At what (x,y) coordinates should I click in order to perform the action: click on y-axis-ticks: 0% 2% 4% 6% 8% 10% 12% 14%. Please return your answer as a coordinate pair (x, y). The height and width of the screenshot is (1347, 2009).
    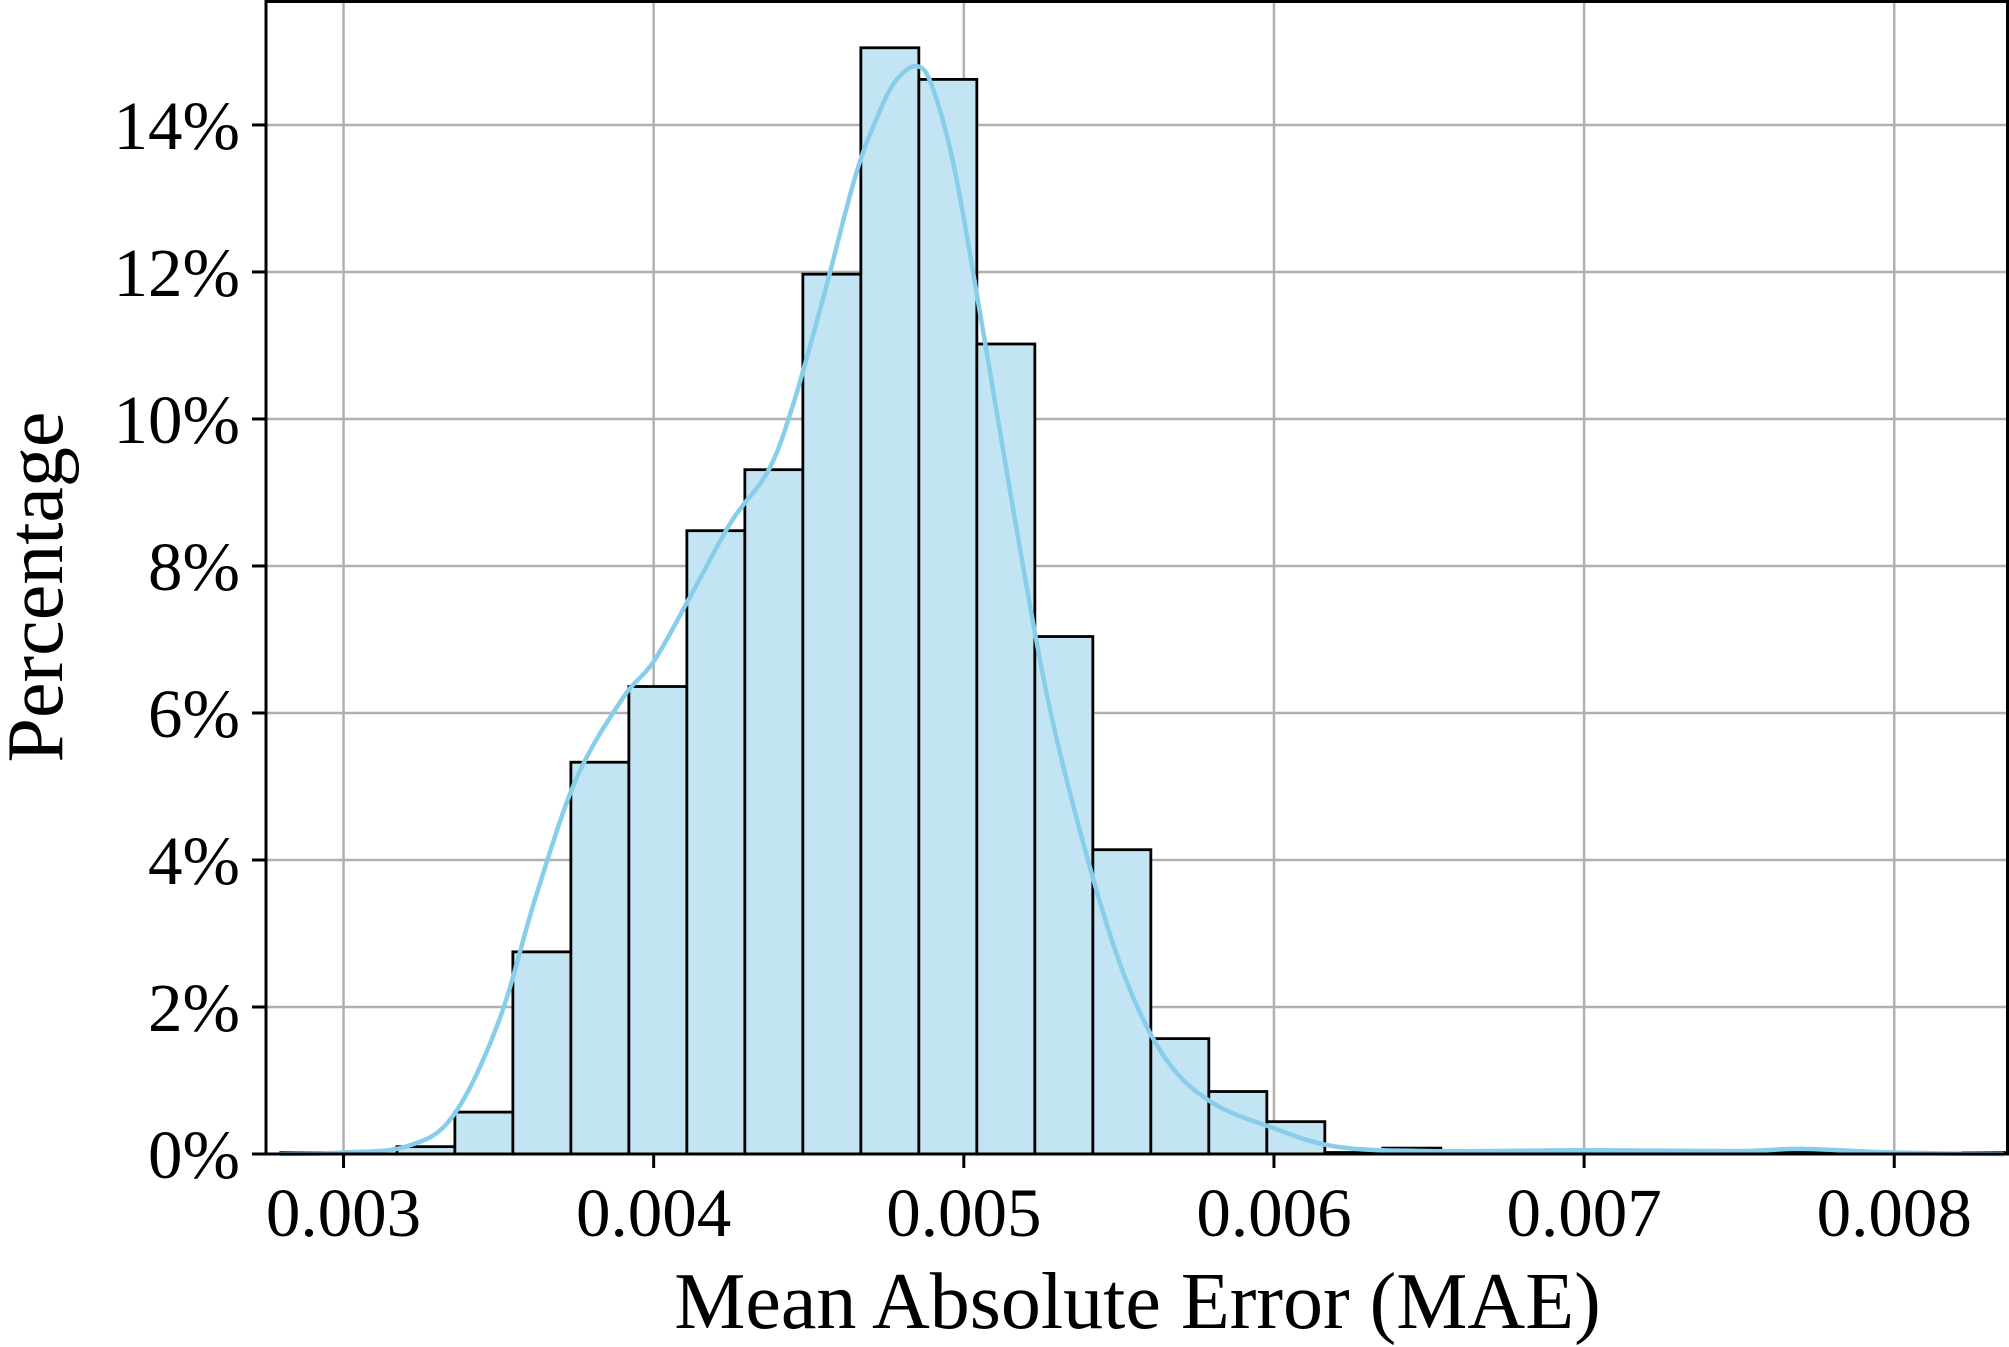
    Looking at the image, I should click on (190, 640).